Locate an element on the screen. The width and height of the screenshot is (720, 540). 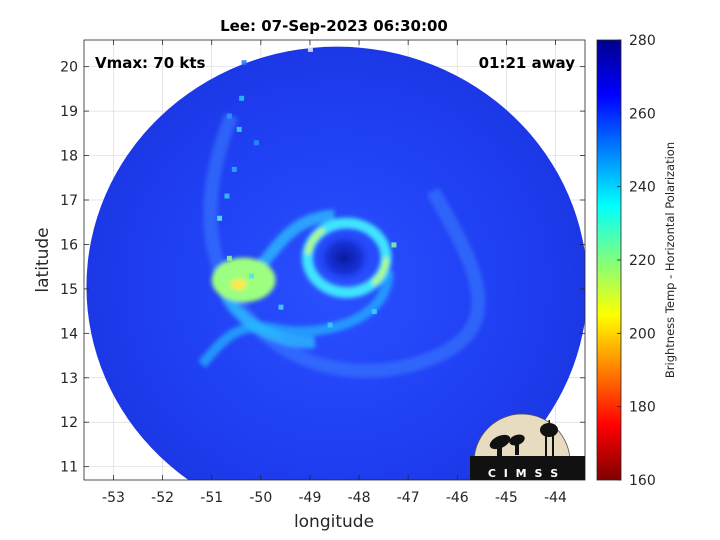
x-tick-label: -49 is located at coordinates (310, 498).